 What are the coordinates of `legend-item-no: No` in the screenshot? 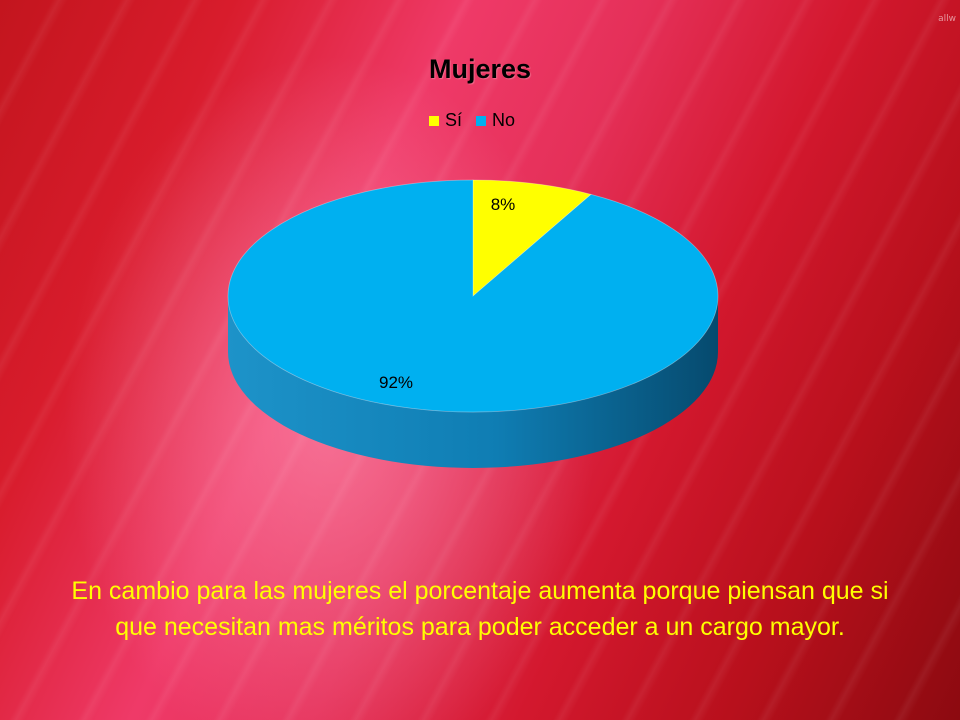 It's located at (495, 120).